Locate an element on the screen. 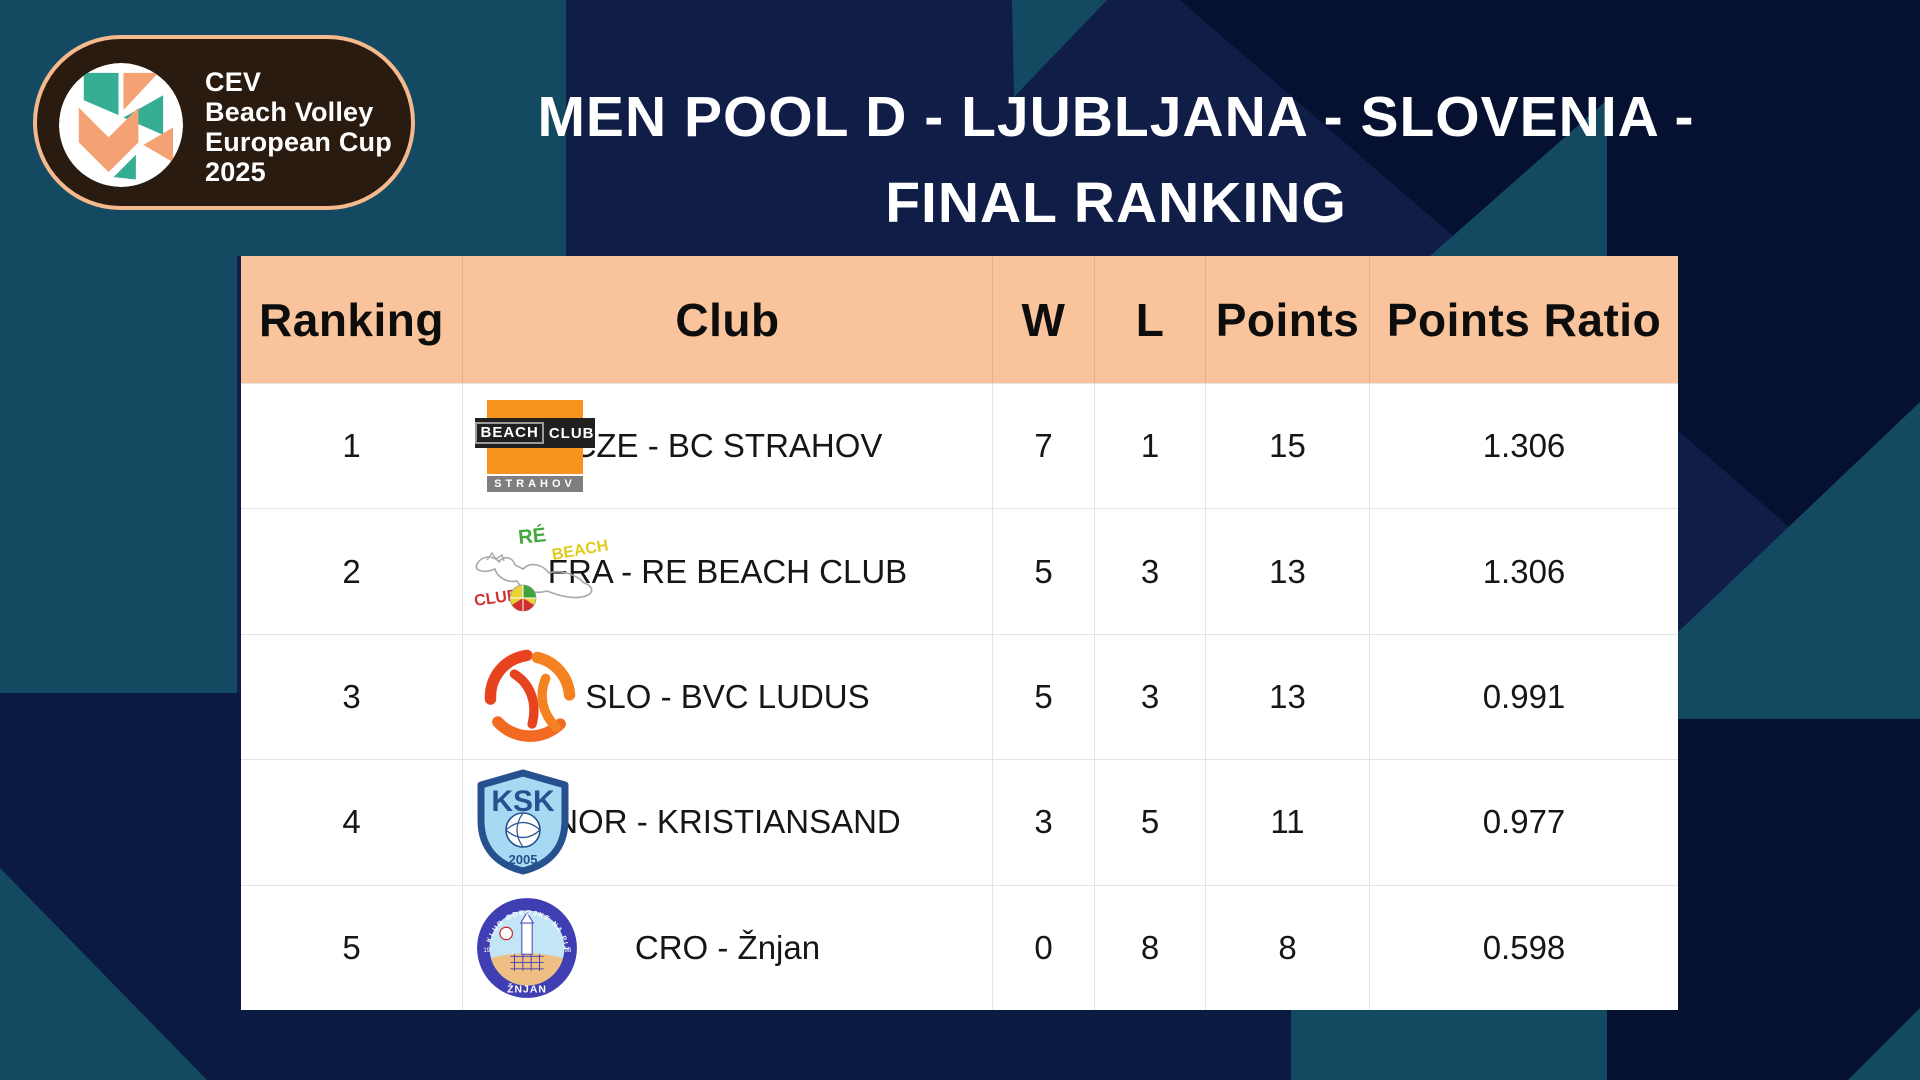 The height and width of the screenshot is (1080, 1920). ksk-year: 2005 is located at coordinates (523, 859).